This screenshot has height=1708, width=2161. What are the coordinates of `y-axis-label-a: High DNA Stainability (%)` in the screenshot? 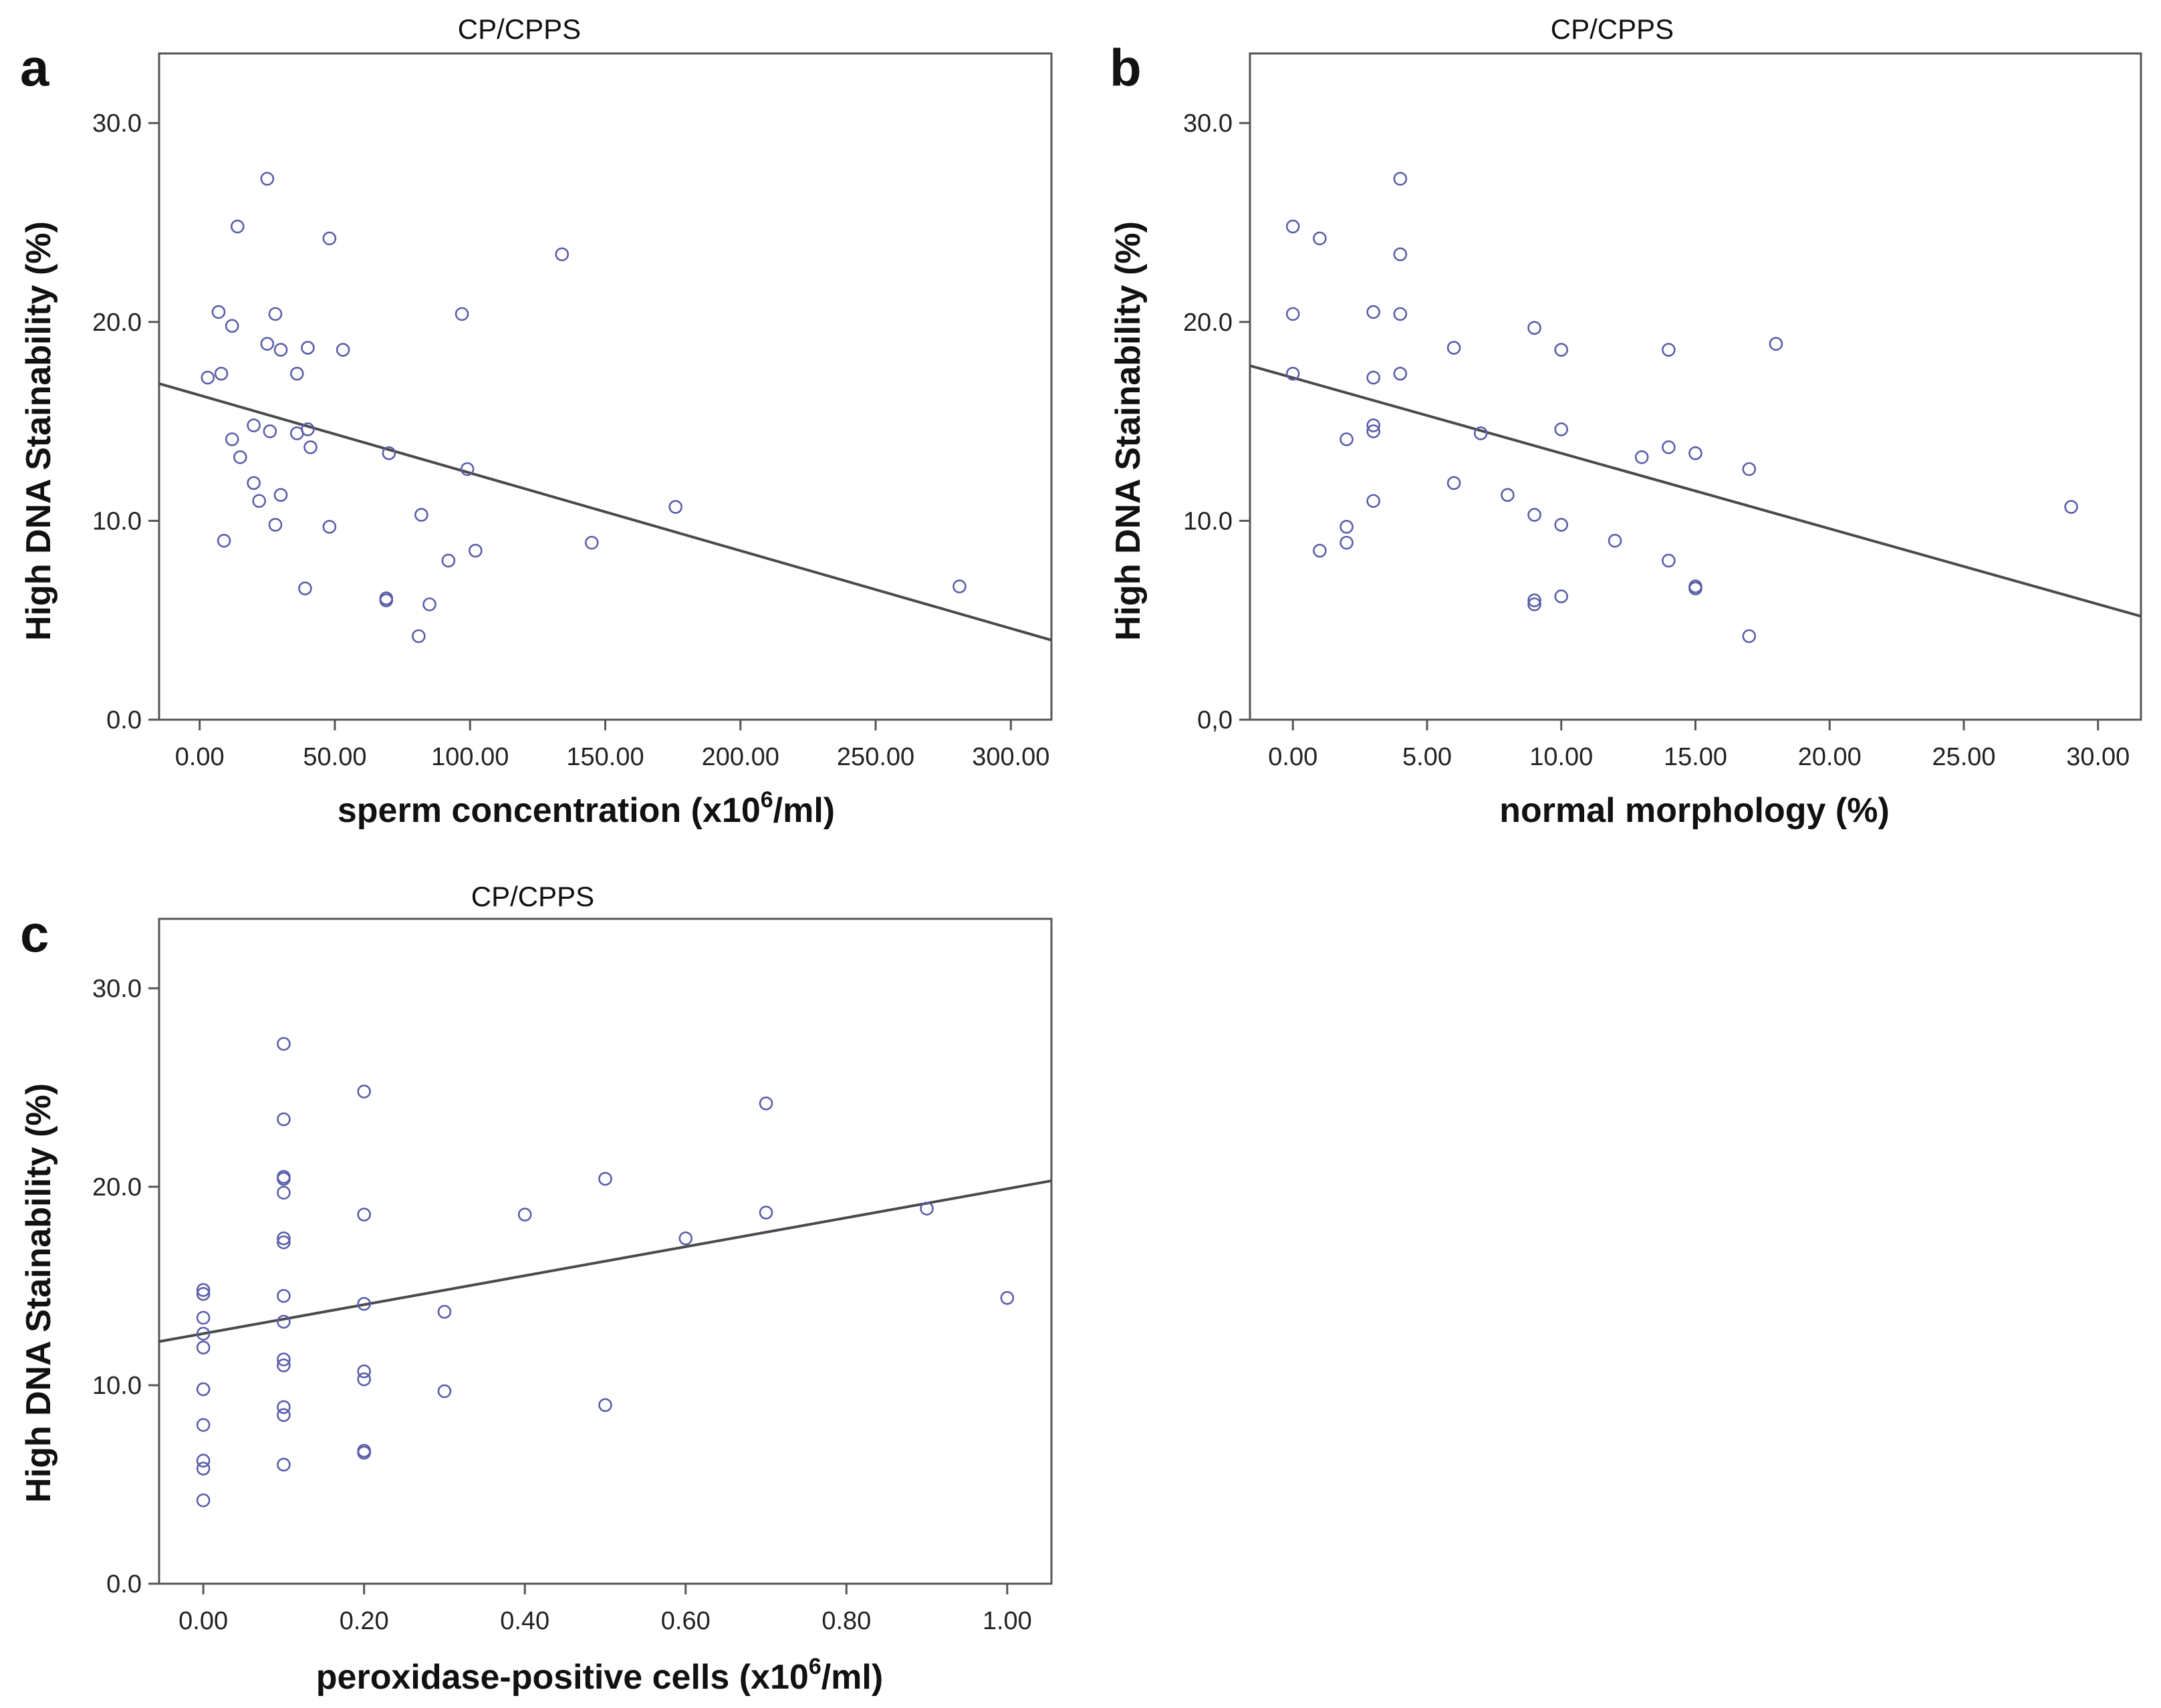 It's located at (38, 431).